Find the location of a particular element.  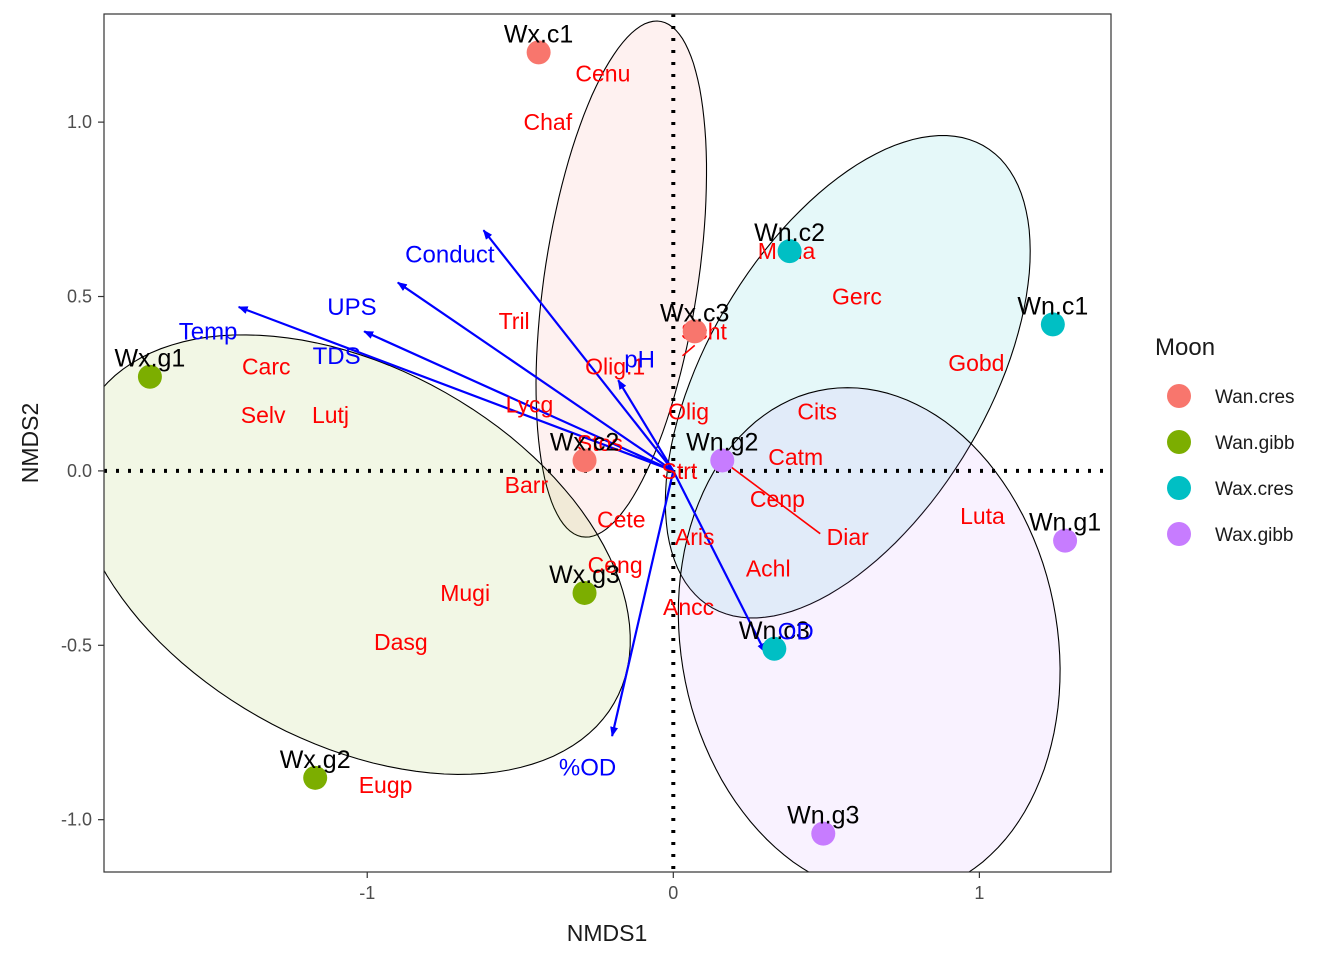

species-label-luta: Luta is located at coordinates (982, 516).